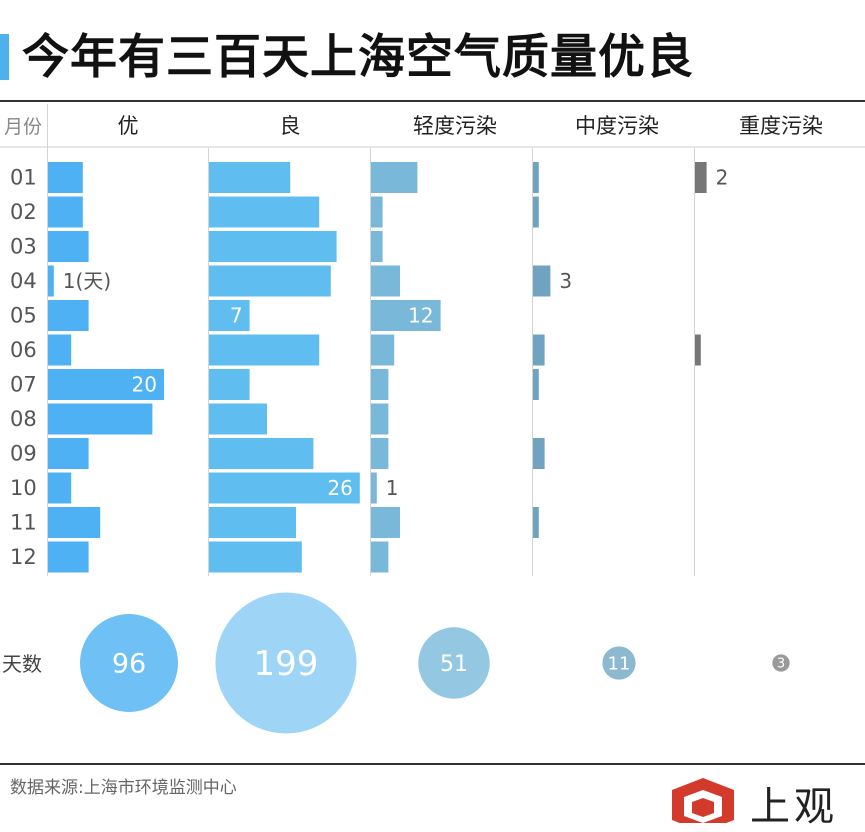 The height and width of the screenshot is (832, 865). Describe the element at coordinates (23, 212) in the screenshot. I see `month-label: 02` at that location.